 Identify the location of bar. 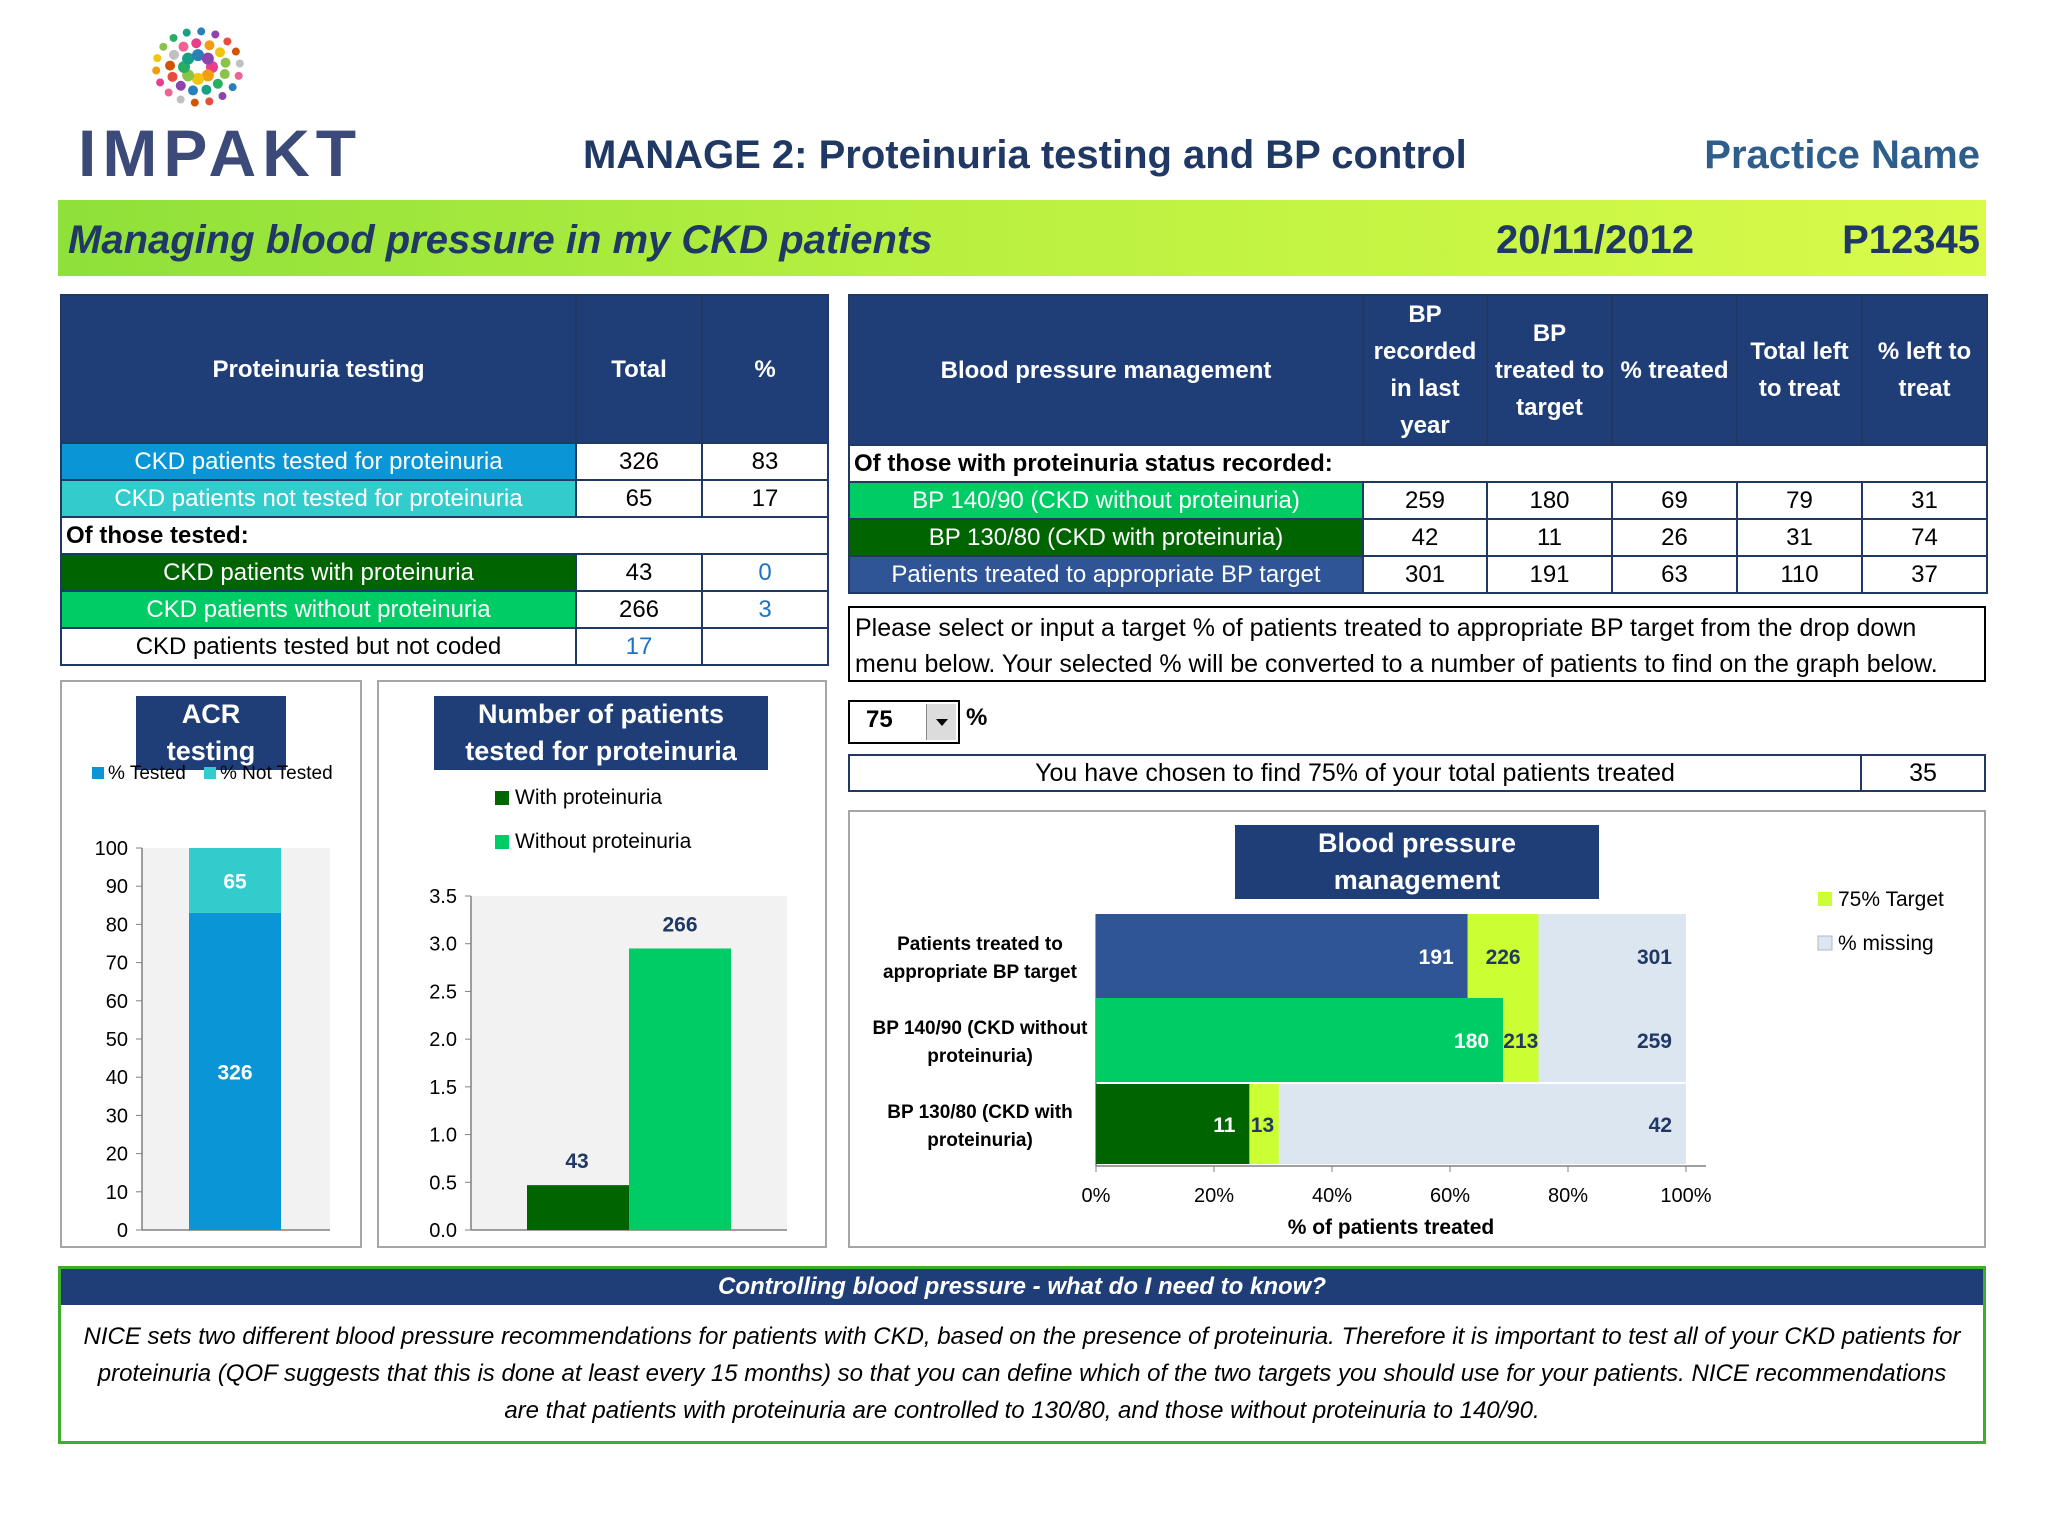
(680, 1089).